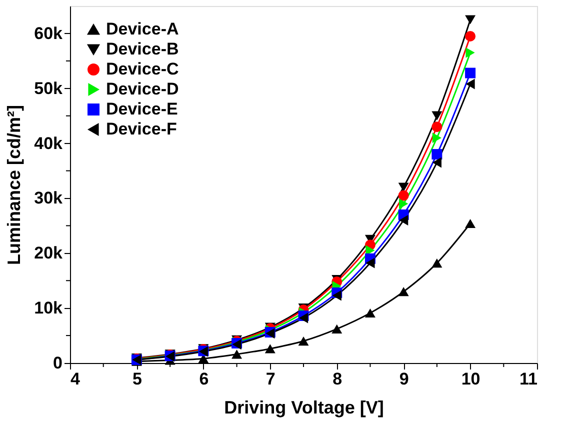 The height and width of the screenshot is (439, 586). What do you see at coordinates (75, 379) in the screenshot?
I see `x-tick-label: 4` at bounding box center [75, 379].